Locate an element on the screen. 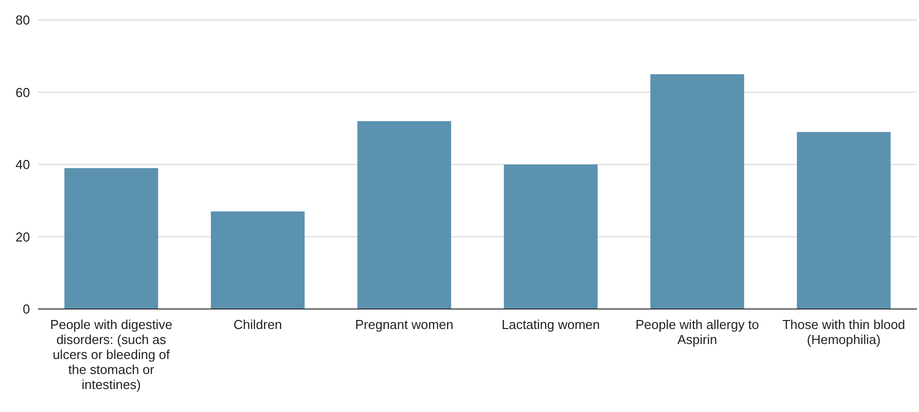  y-tick-label: 0 is located at coordinates (26, 309).